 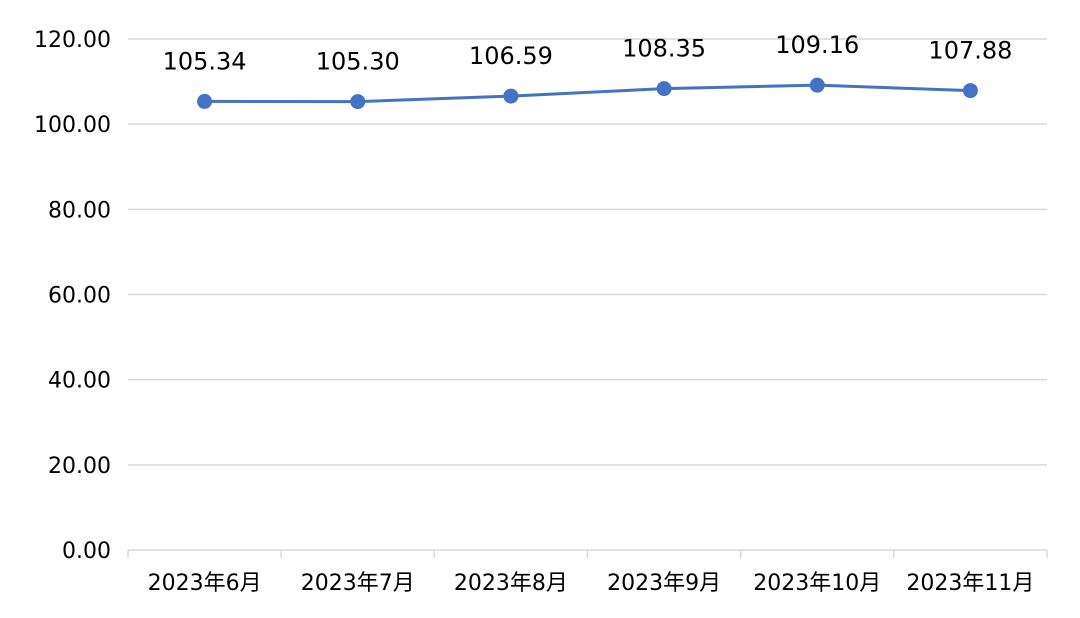 I want to click on x-tick-label: 2023年6月, so click(x=205, y=583).